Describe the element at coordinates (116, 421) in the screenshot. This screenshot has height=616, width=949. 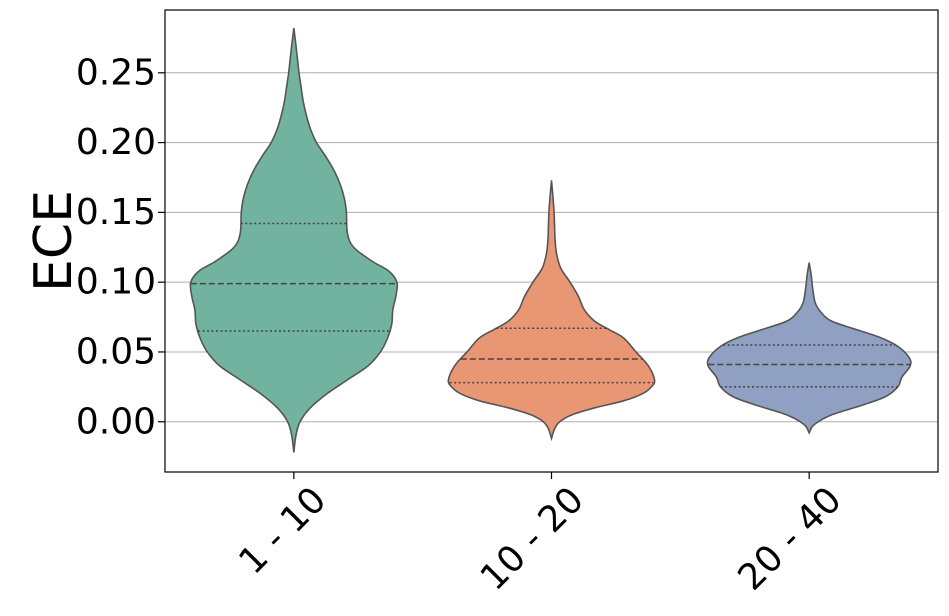
I see `y-tick-label: 0.00` at that location.